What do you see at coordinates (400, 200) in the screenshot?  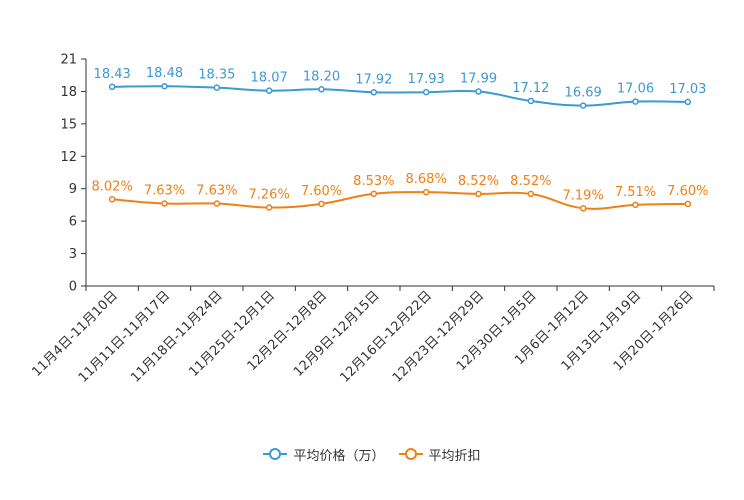 I see `series-line-avg-discount` at bounding box center [400, 200].